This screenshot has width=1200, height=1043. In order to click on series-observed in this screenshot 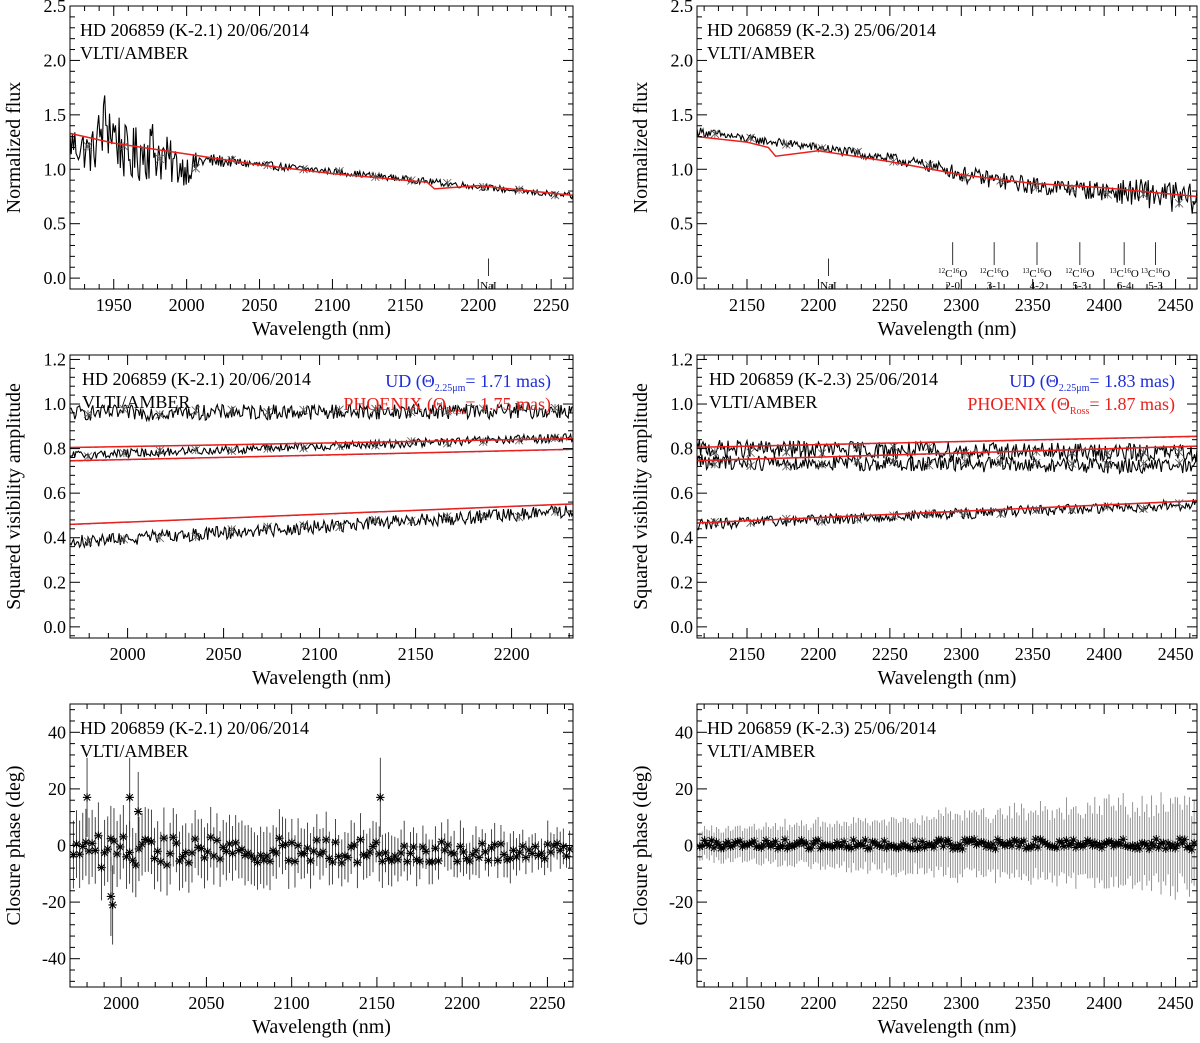, I will do `click(947, 170)`.